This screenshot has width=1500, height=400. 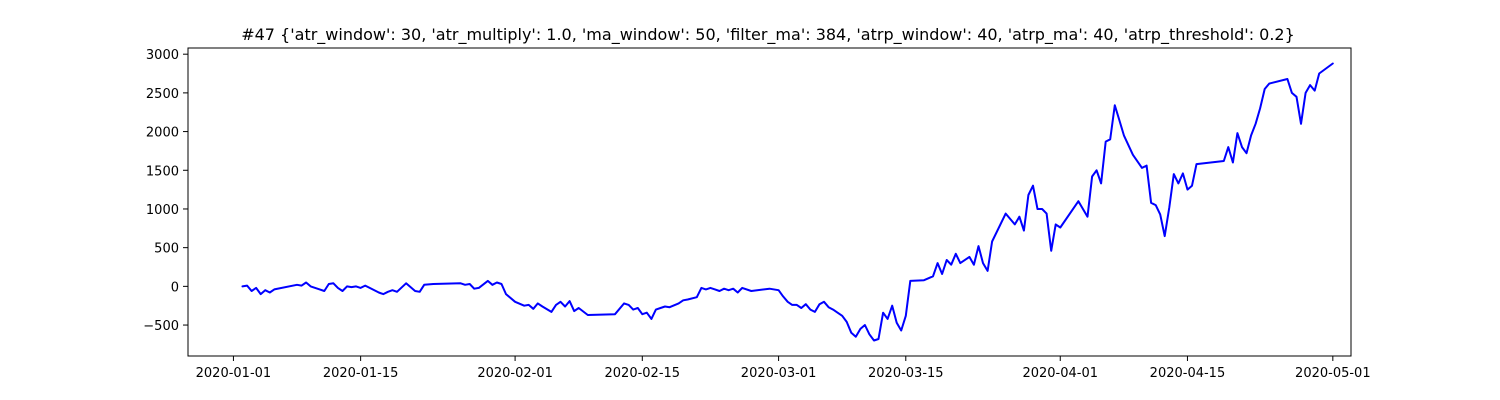 I want to click on x-tick-label: 2020-04-15, so click(x=1188, y=373).